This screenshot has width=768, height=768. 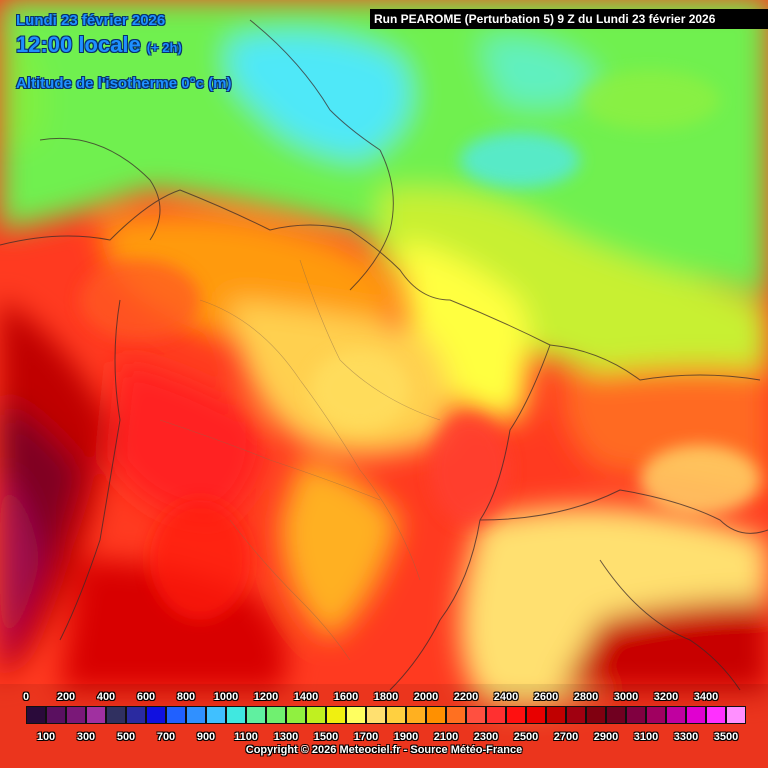 I want to click on legend-tick-upper: 200, so click(x=66, y=697).